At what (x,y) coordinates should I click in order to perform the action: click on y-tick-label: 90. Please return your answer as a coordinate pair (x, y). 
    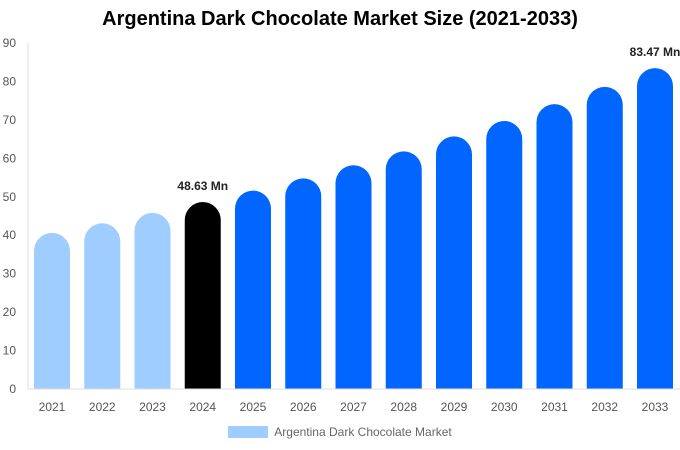
    Looking at the image, I should click on (10, 43).